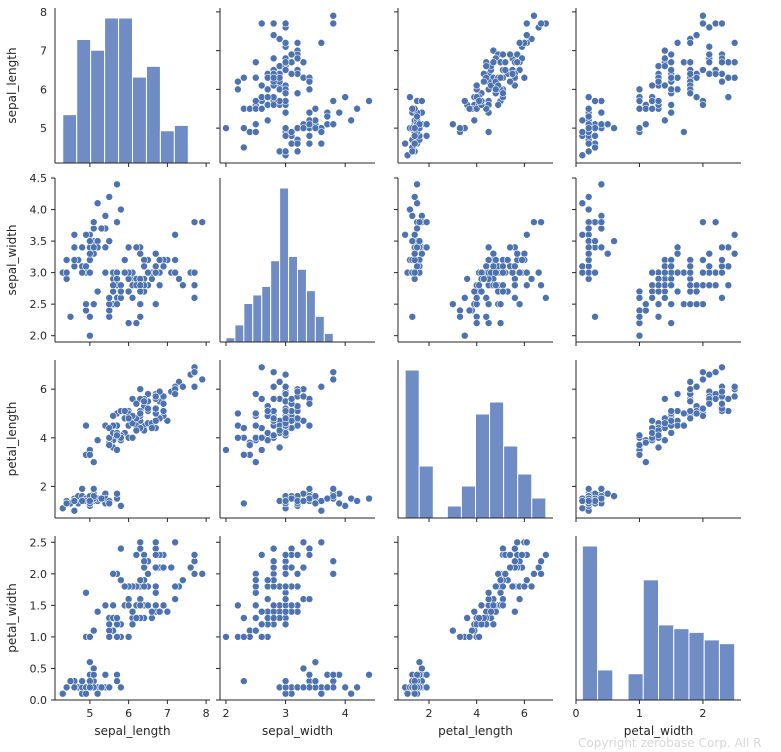  I want to click on x-tick-label-petal_length: 6, so click(524, 713).